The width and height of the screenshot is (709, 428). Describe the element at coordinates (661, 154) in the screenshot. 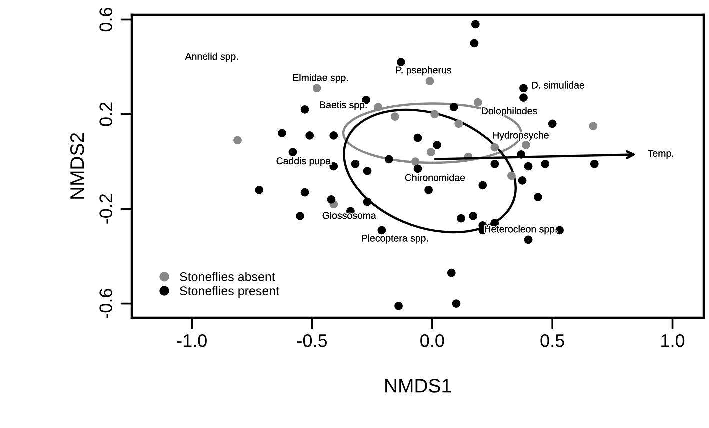

I see `annotation: Temp.` at that location.